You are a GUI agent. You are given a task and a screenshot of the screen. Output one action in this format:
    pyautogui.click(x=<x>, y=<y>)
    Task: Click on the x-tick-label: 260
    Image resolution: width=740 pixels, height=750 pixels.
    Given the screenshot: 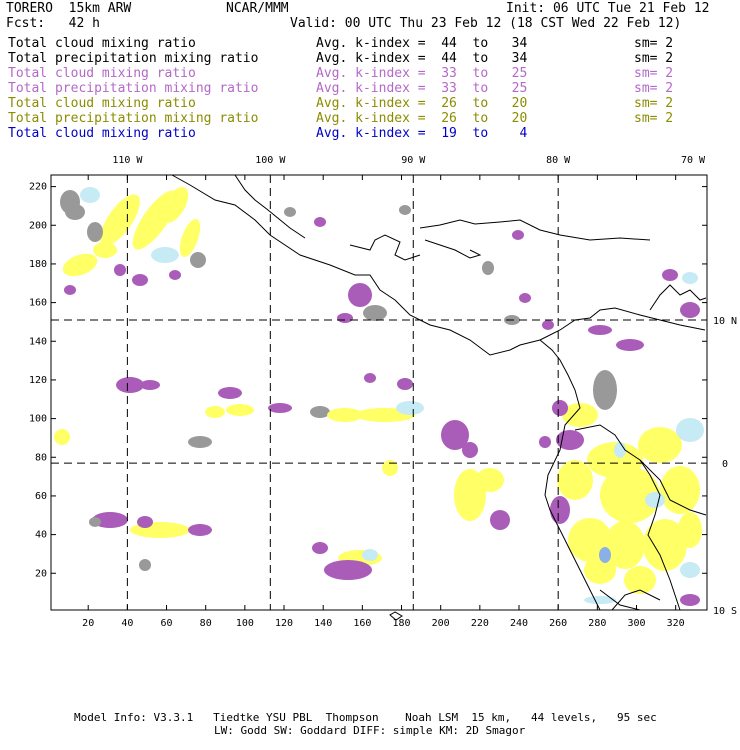 What is the action you would take?
    pyautogui.click(x=558, y=623)
    